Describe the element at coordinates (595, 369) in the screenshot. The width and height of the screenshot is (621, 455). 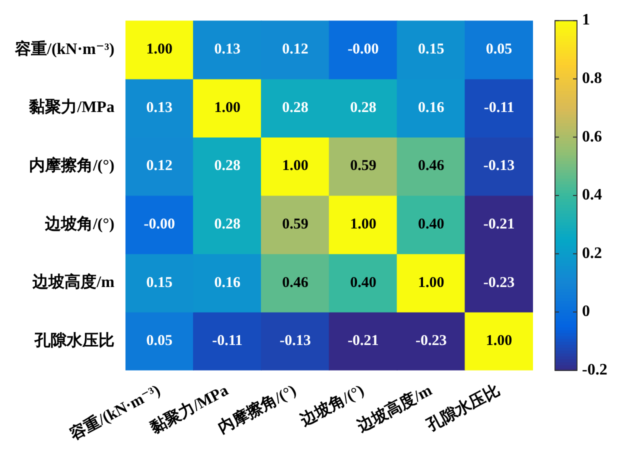
I see `color-bar-label: -0.2` at that location.